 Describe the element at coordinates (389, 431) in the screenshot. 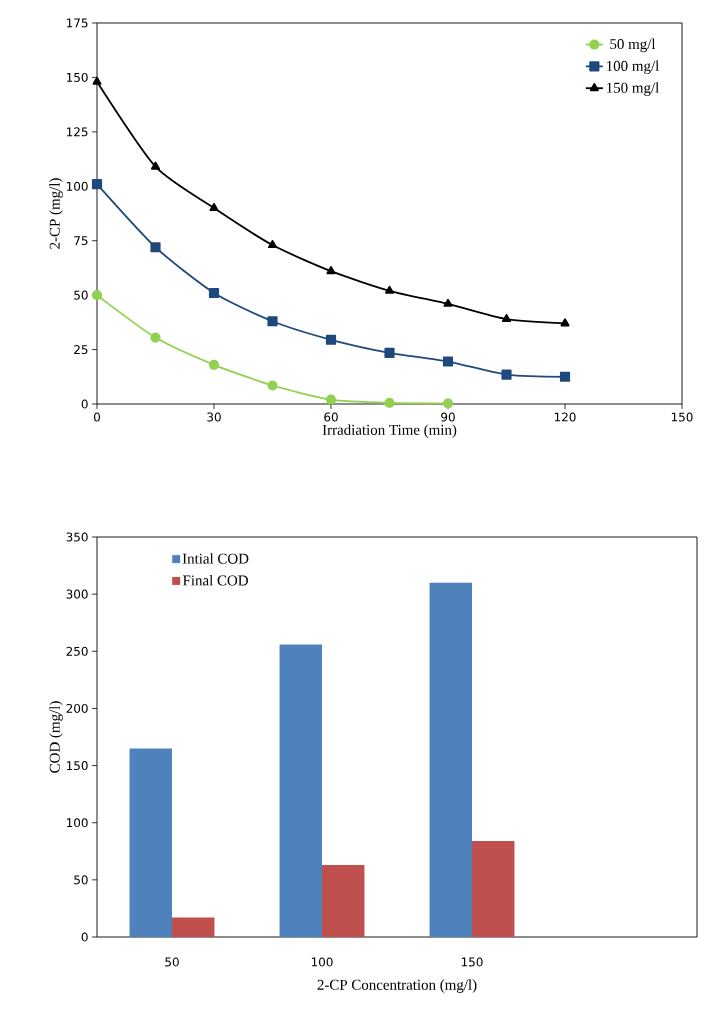

I see `x-axis-title: Irradiation Time (min)` at that location.